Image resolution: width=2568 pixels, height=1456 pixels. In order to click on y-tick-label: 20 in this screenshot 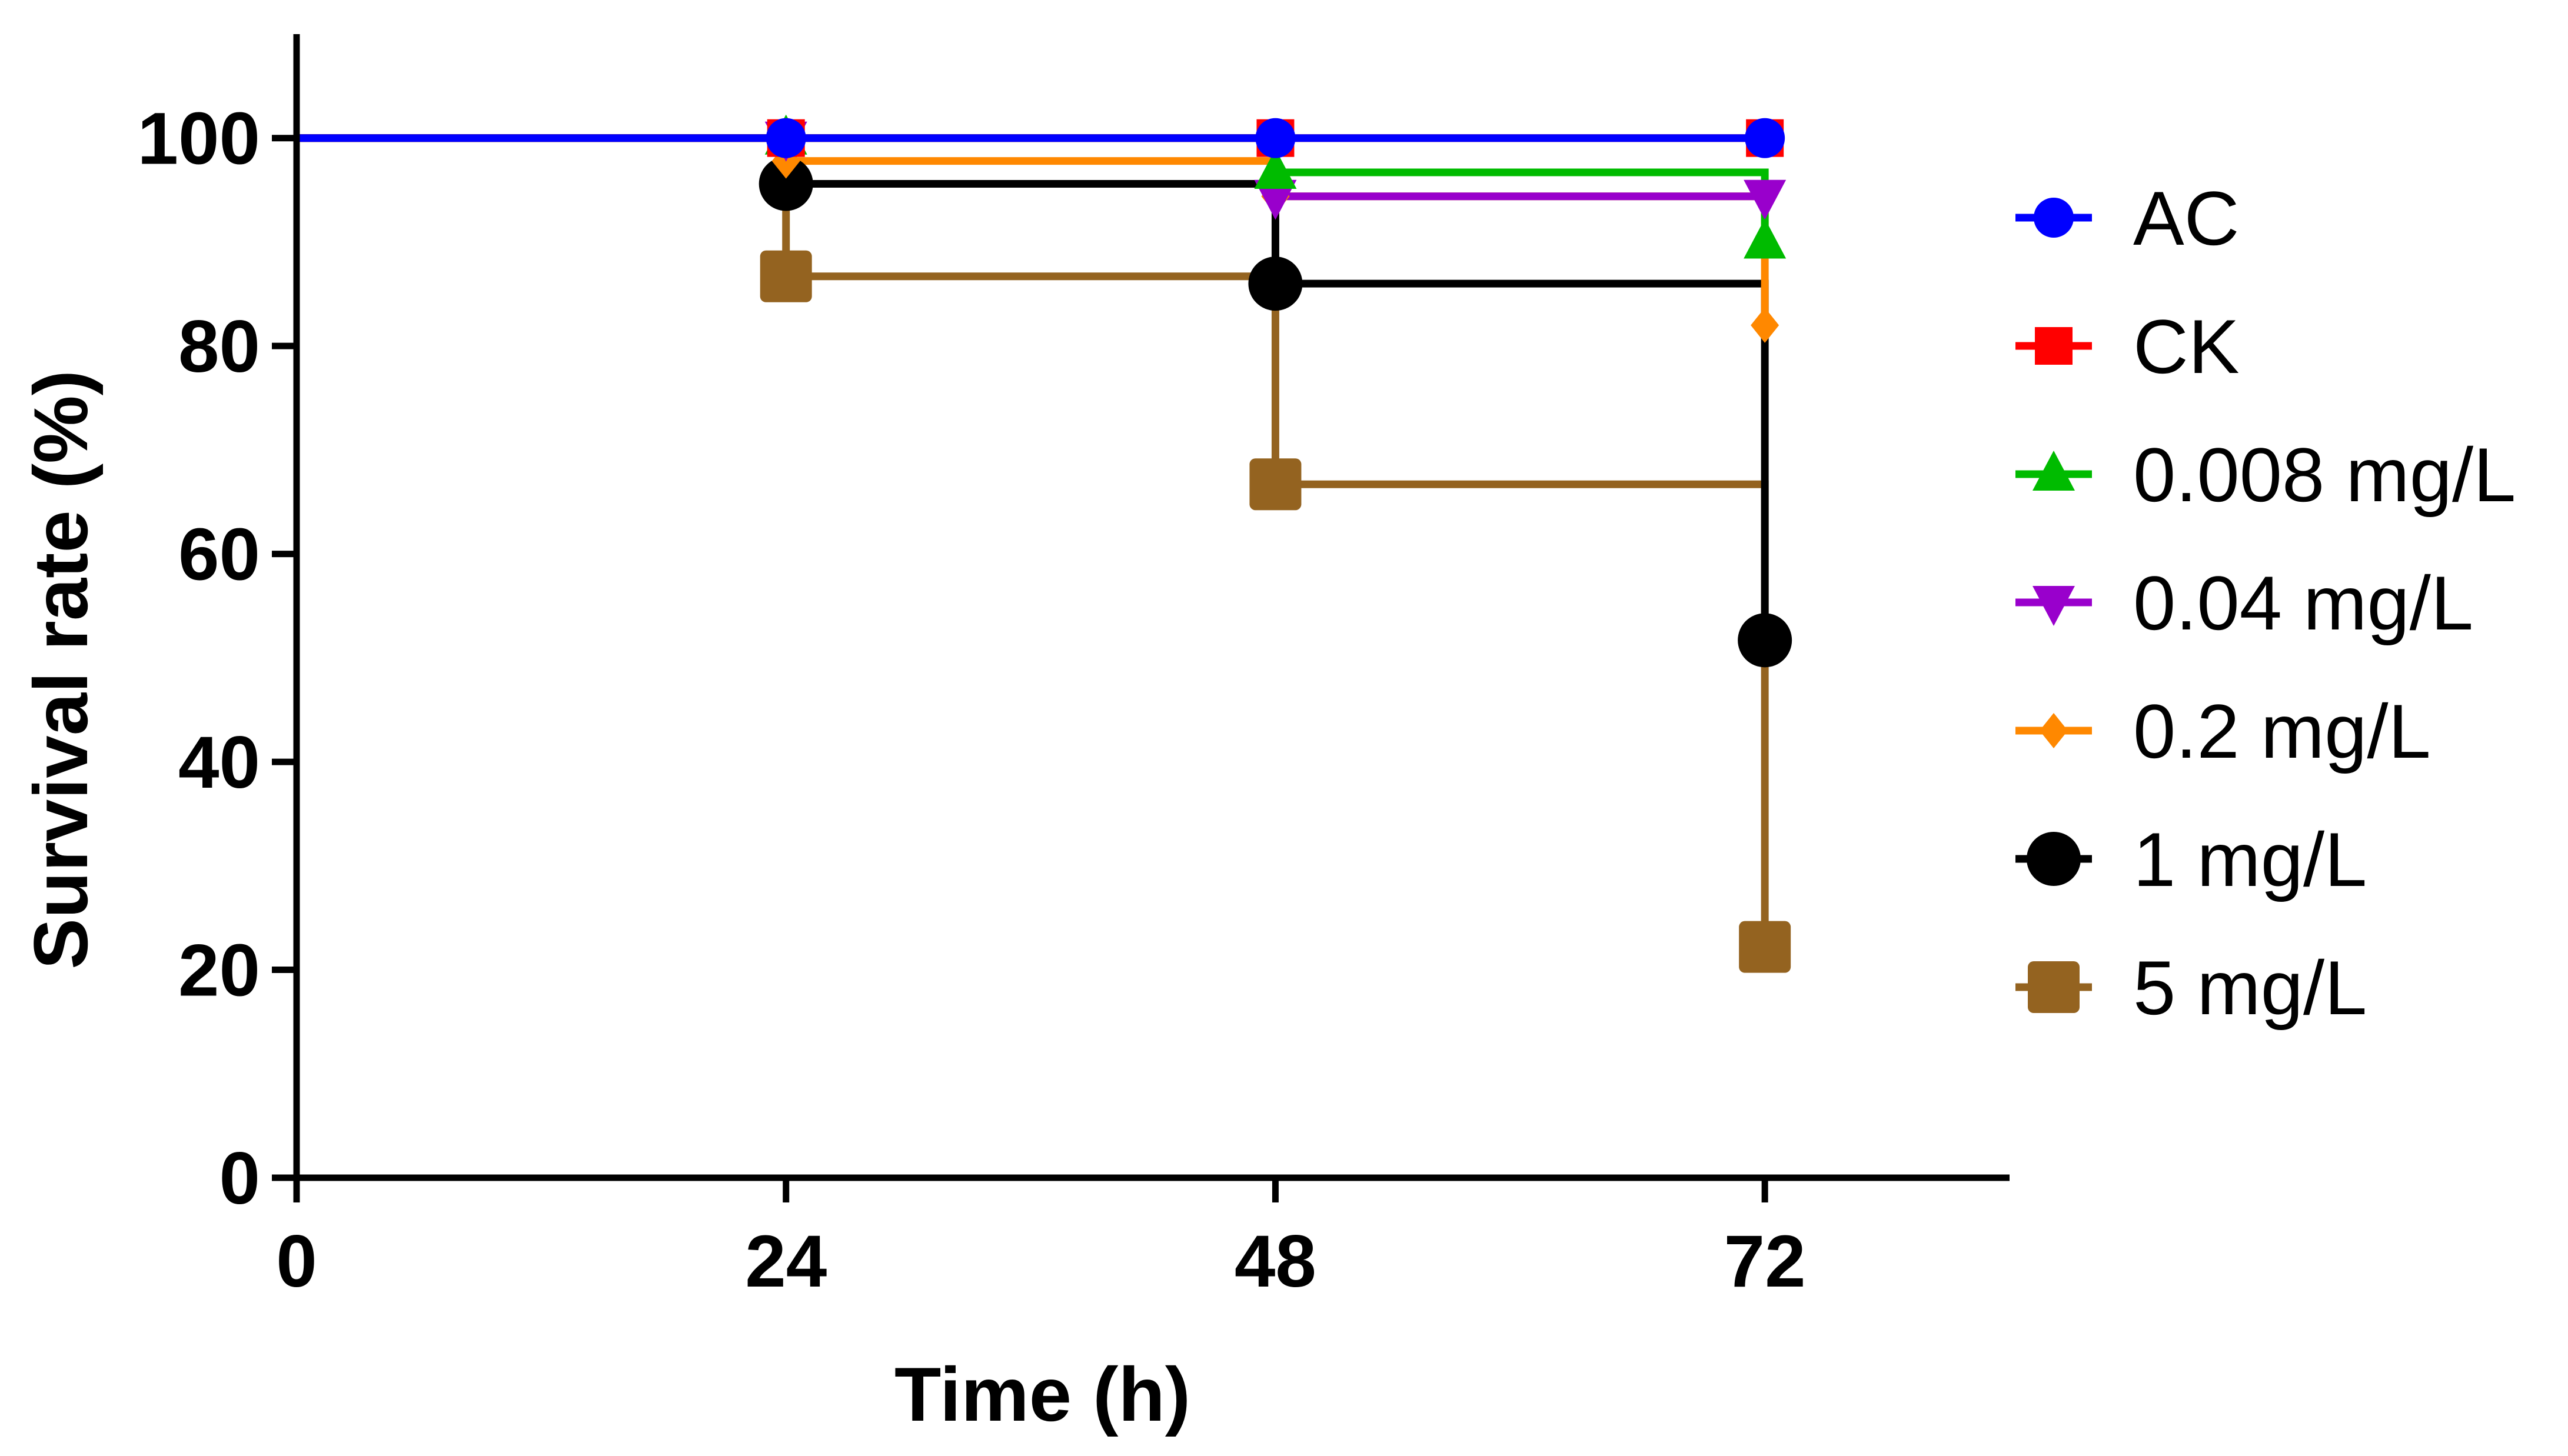, I will do `click(219, 971)`.